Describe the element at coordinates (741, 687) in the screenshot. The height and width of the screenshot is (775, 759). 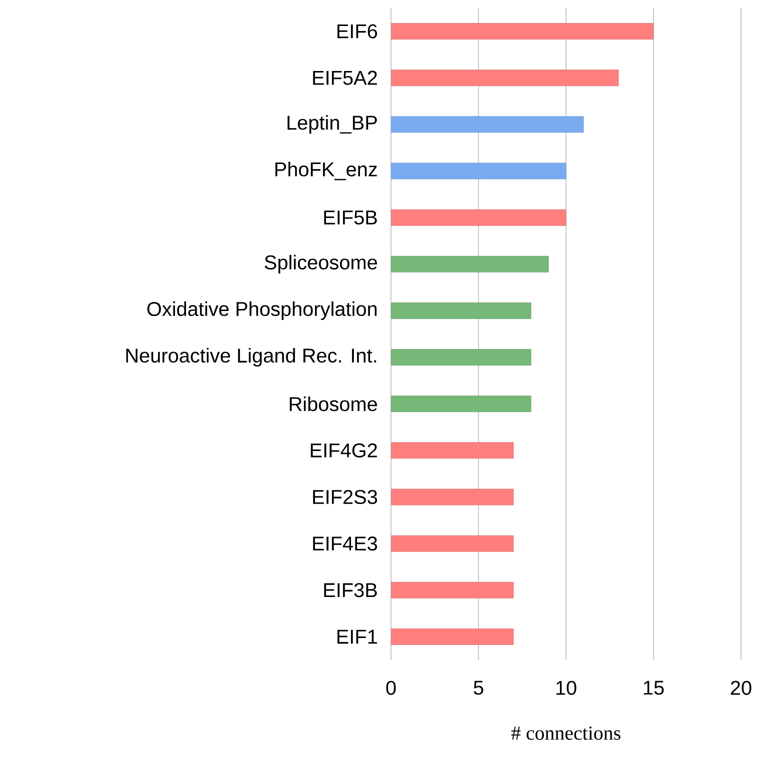
I see `x-tick-label: 20` at that location.